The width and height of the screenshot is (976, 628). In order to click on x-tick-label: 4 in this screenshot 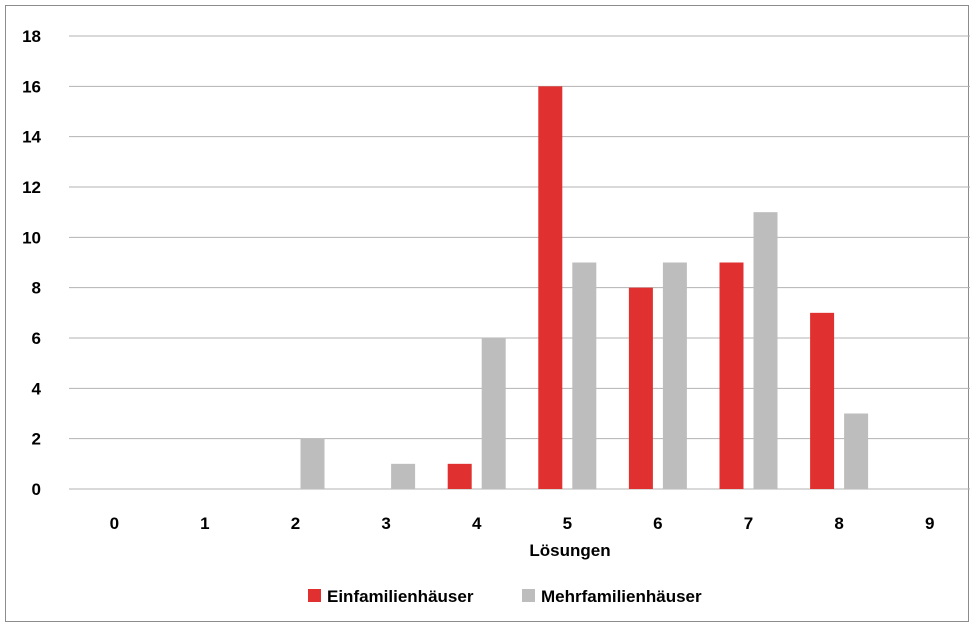, I will do `click(477, 523)`.